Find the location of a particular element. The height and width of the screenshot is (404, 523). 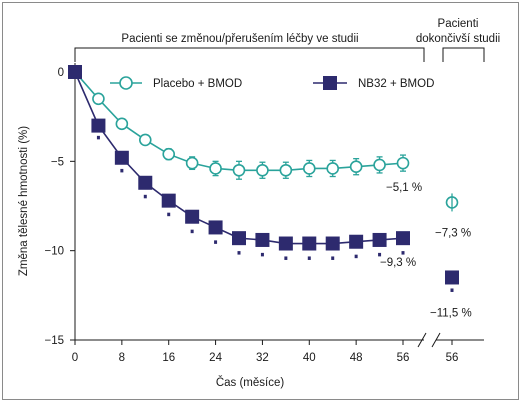

placebo-end-label: −5,1 % is located at coordinates (404, 188).